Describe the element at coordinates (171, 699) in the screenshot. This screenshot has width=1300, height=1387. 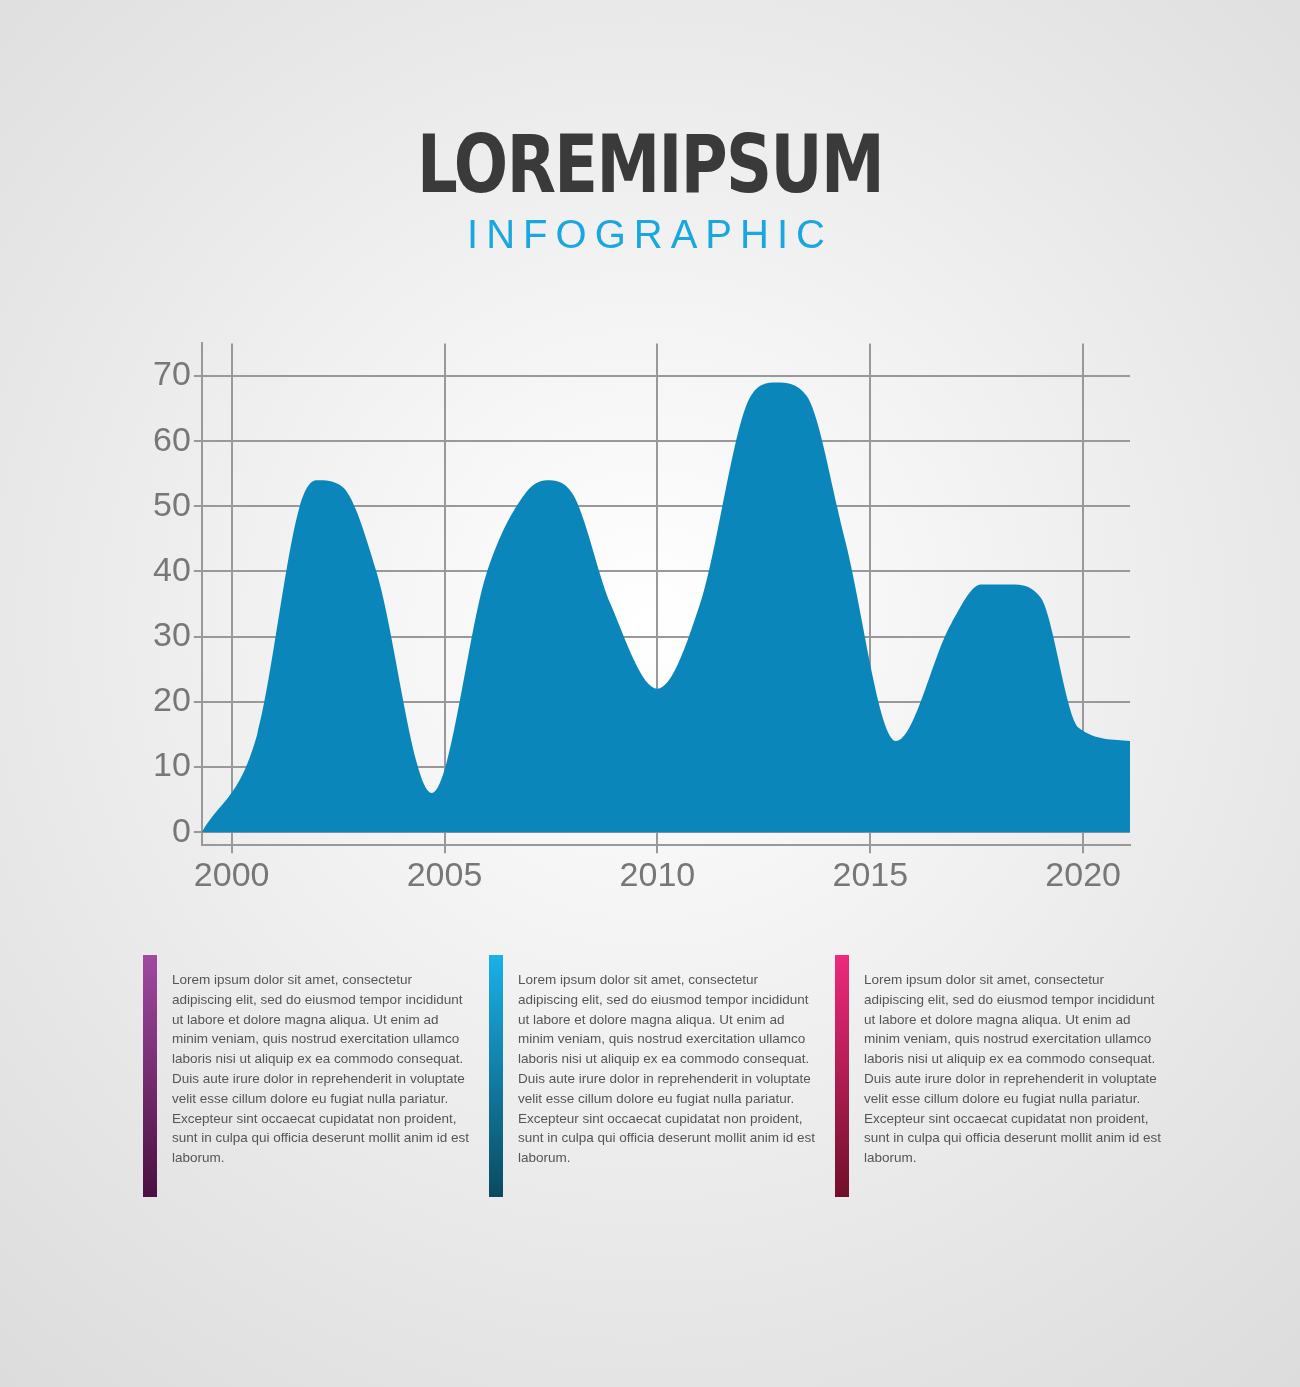
I see `y-tick-label: 20` at that location.